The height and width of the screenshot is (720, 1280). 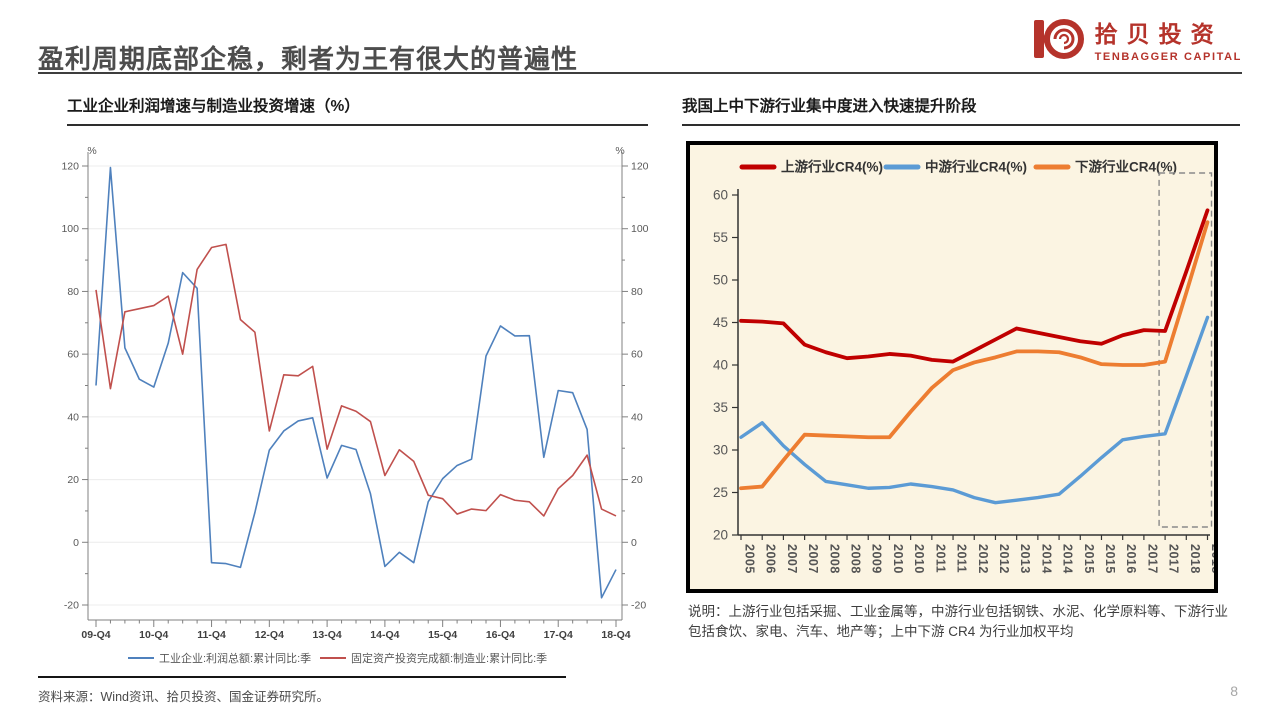 I want to click on svg-text: 13-Q4, so click(x=327, y=635).